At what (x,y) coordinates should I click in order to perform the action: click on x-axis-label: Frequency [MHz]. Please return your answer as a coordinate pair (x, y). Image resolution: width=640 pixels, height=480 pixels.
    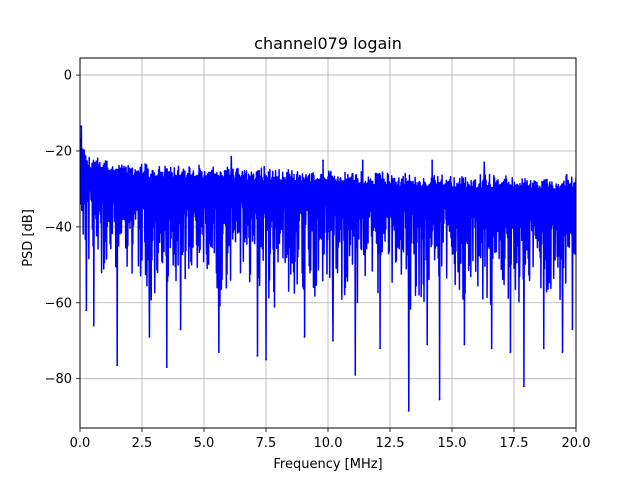
    Looking at the image, I should click on (327, 464).